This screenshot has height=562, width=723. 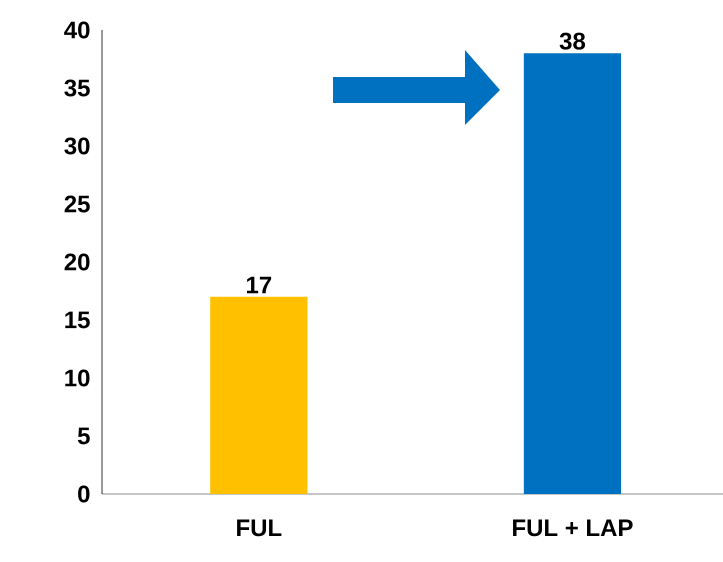 I want to click on y-tick-label: 15, so click(x=77, y=320).